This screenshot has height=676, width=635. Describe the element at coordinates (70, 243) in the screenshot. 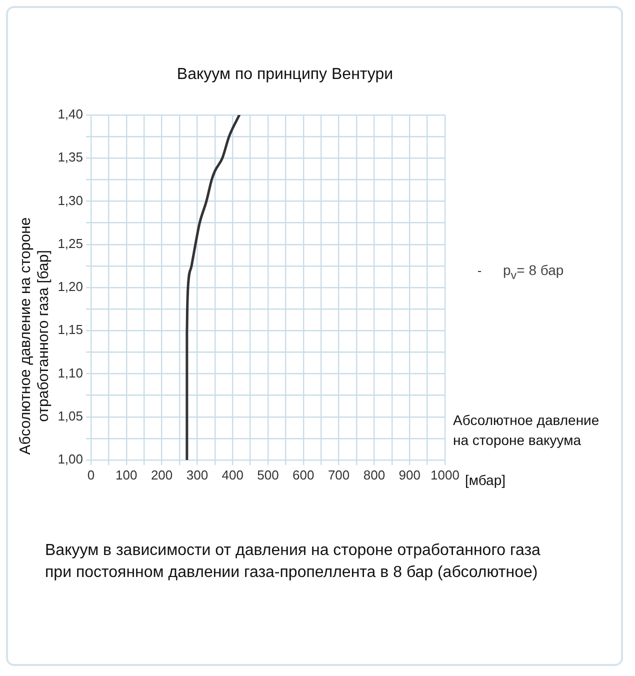

I see `y-tick-label: 1,25` at that location.